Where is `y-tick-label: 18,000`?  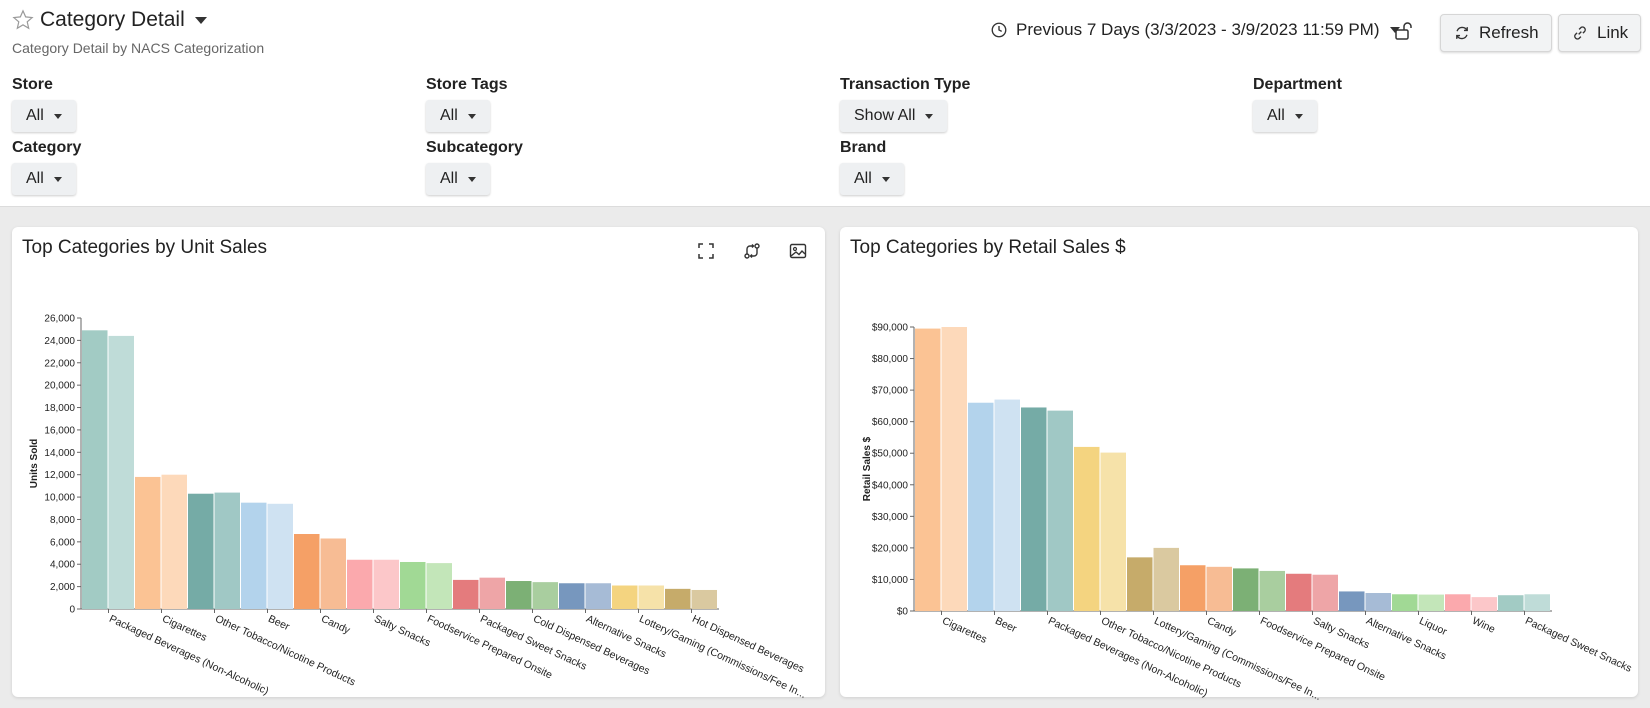 y-tick-label: 18,000 is located at coordinates (59, 408).